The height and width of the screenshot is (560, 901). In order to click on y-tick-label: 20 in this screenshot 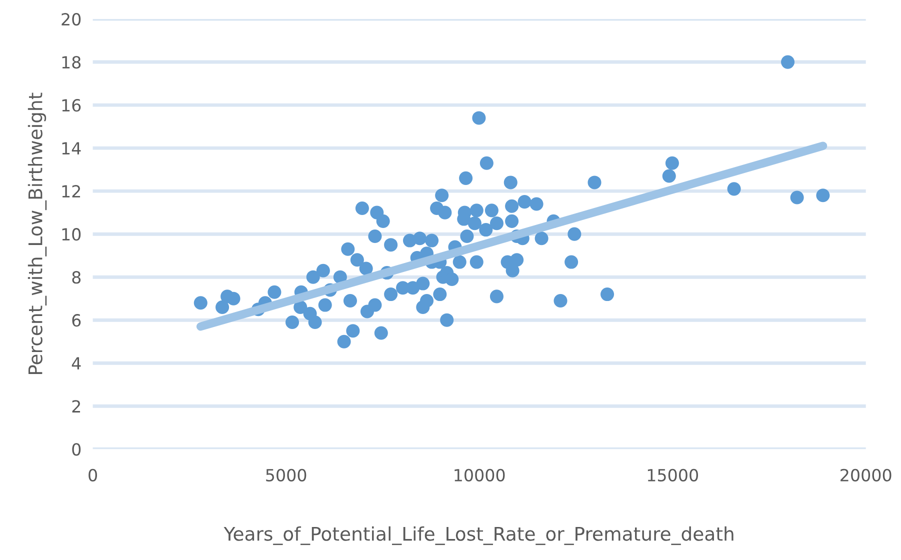, I will do `click(71, 19)`.